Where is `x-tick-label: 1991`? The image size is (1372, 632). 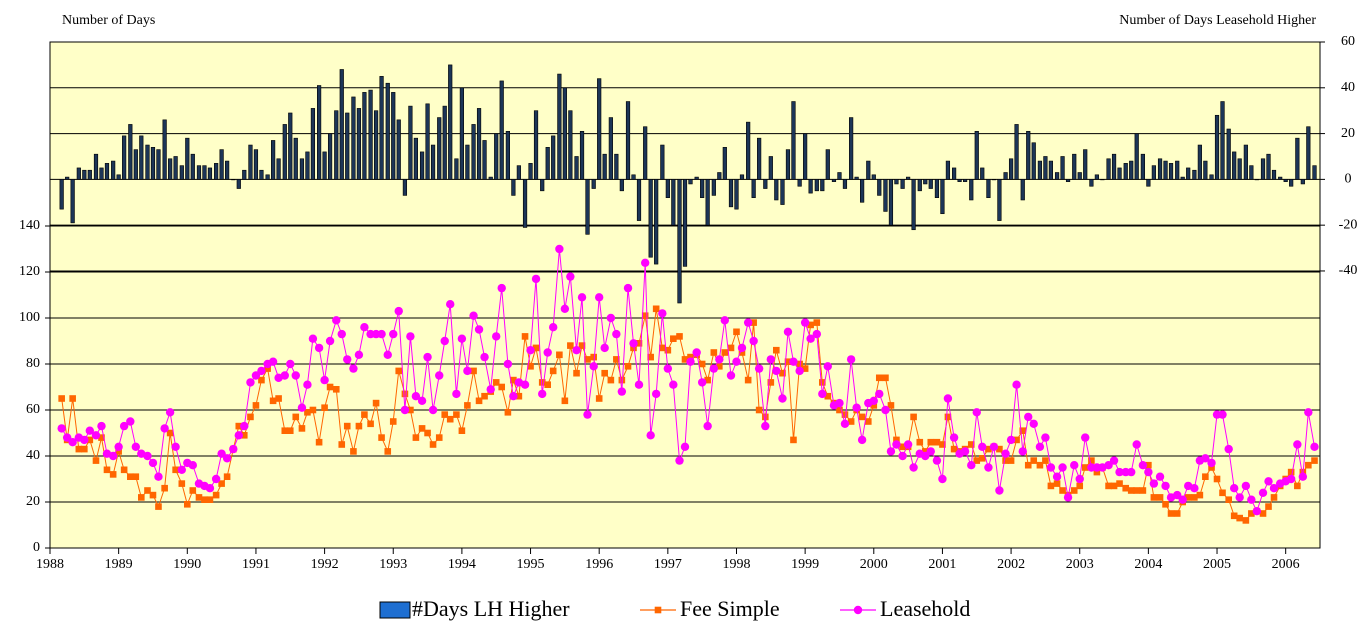 x-tick-label: 1991 is located at coordinates (256, 564).